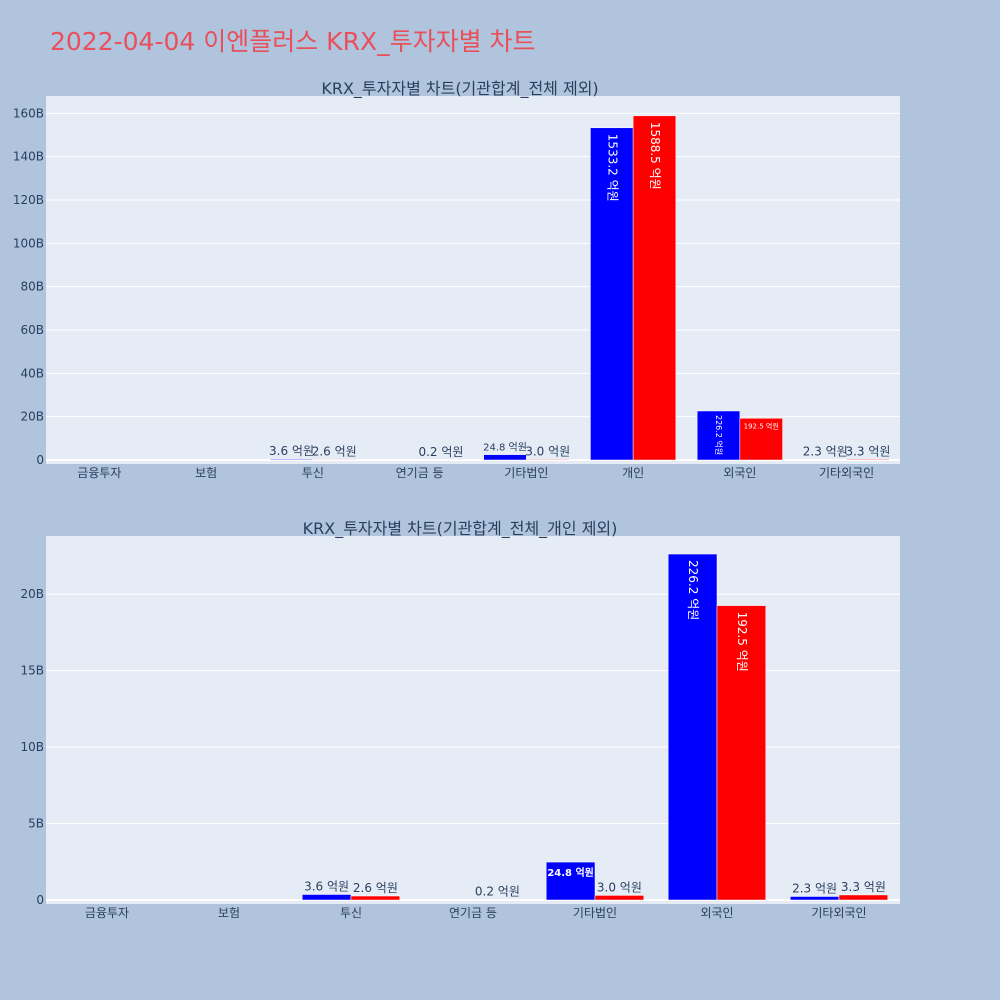 Image resolution: width=1000 pixels, height=1000 pixels. Describe the element at coordinates (693, 590) in the screenshot. I see `chart2-data-label: 226.2 억원` at that location.